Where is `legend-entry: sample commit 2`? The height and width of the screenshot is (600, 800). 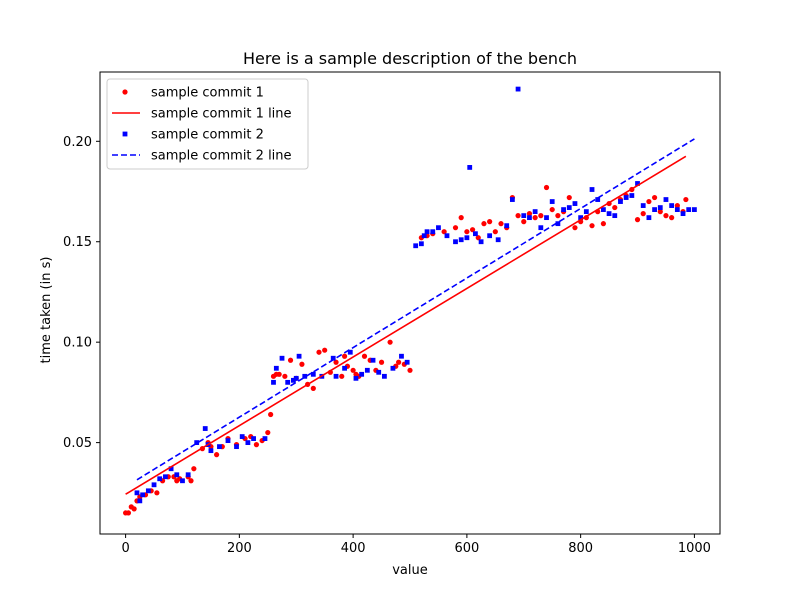 legend-entry: sample commit 2 is located at coordinates (193, 135).